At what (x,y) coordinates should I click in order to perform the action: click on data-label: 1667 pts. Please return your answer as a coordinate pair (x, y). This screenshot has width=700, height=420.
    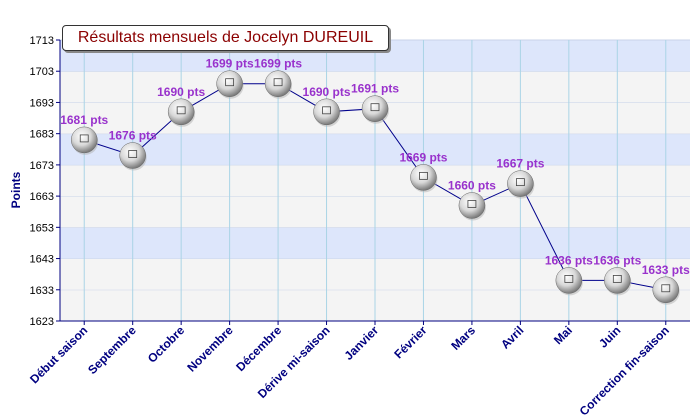
    Looking at the image, I should click on (520, 164).